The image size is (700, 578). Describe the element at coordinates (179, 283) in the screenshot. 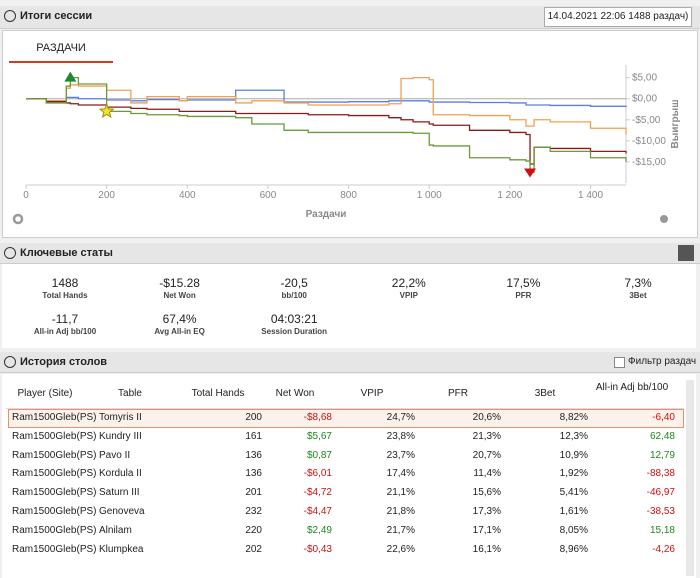

I see `stat-value: -$15.28` at that location.